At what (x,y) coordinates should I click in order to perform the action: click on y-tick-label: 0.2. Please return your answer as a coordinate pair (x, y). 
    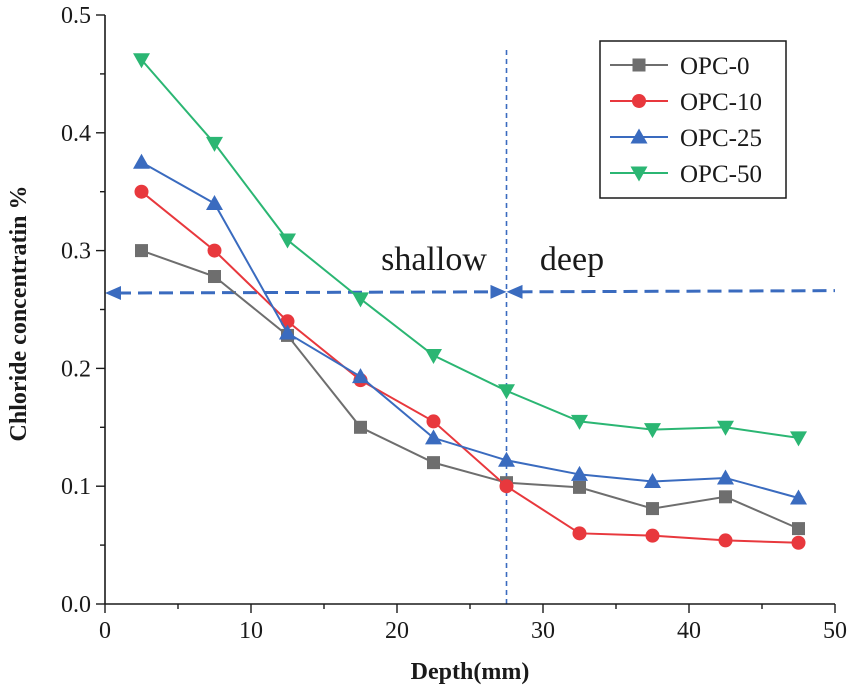
    Looking at the image, I should click on (76, 369).